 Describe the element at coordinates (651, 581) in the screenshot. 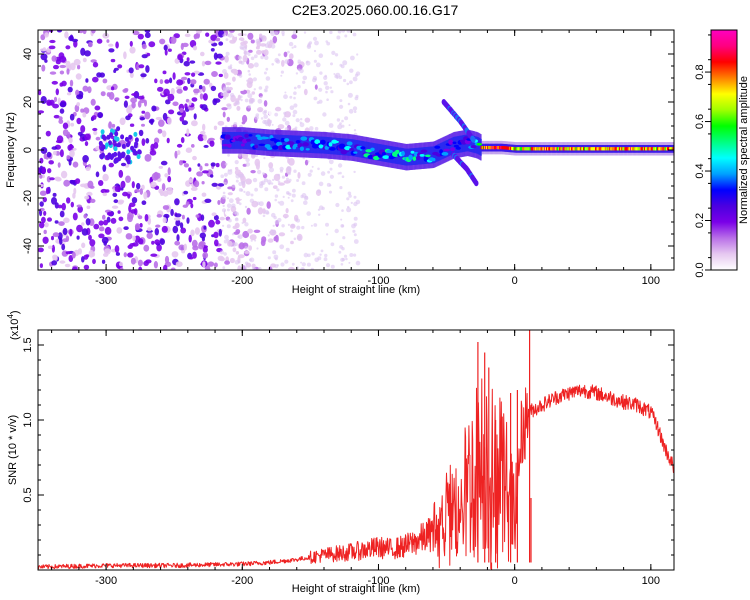

I see `x-tick-label: 100` at that location.